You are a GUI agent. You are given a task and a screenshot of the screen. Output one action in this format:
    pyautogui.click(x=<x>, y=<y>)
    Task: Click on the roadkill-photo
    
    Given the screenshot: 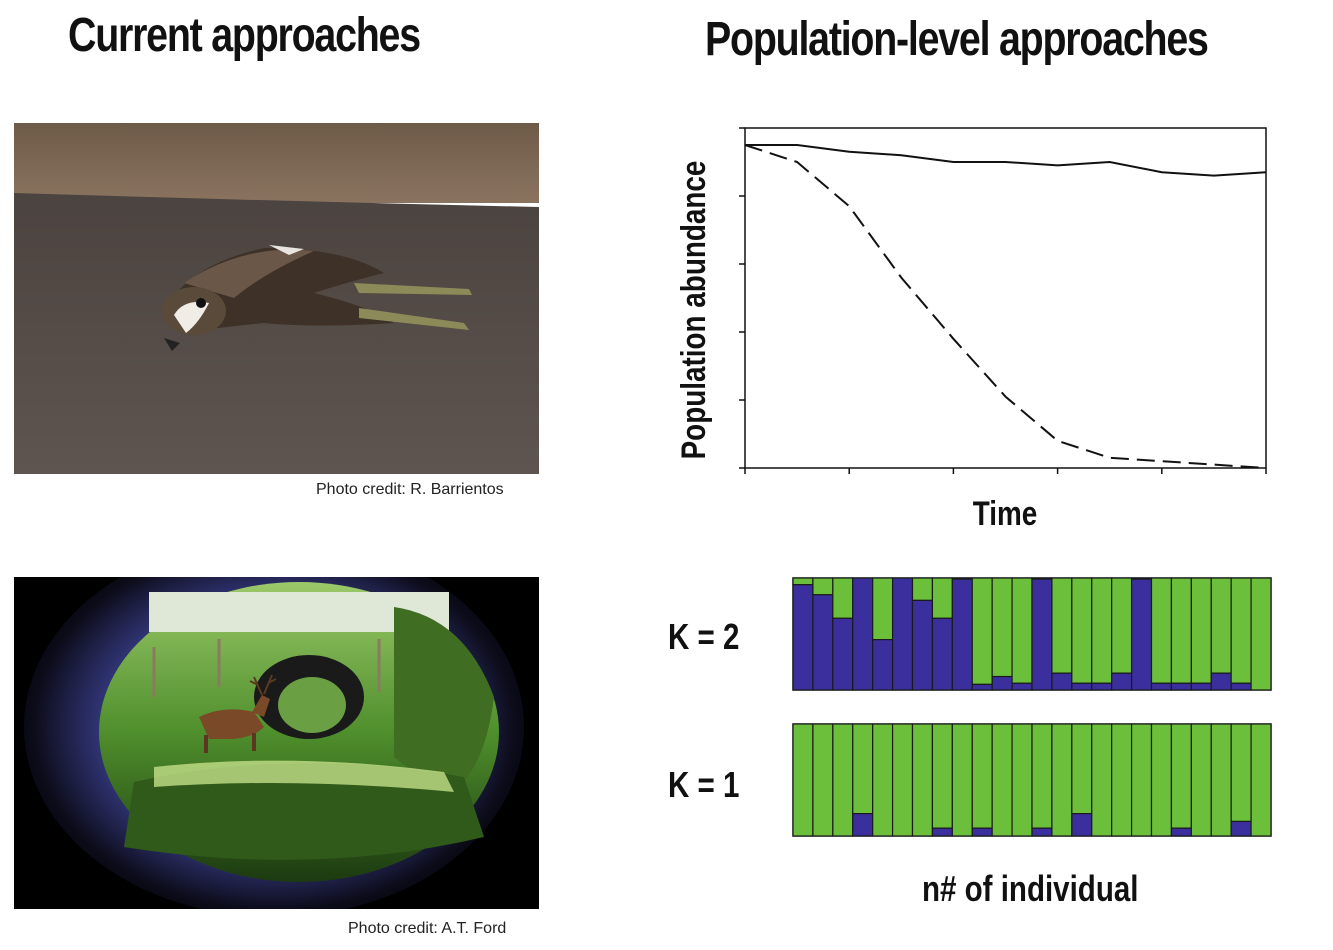 What is the action you would take?
    pyautogui.click(x=276, y=298)
    